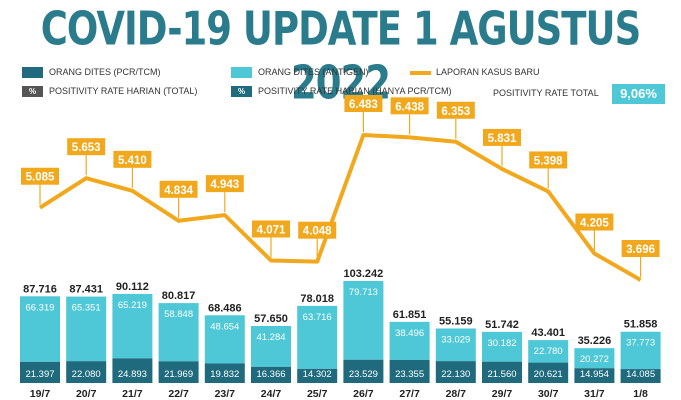 This screenshot has height=400, width=681. Describe the element at coordinates (410, 315) in the screenshot. I see `bar-total-label: 61.851` at that location.